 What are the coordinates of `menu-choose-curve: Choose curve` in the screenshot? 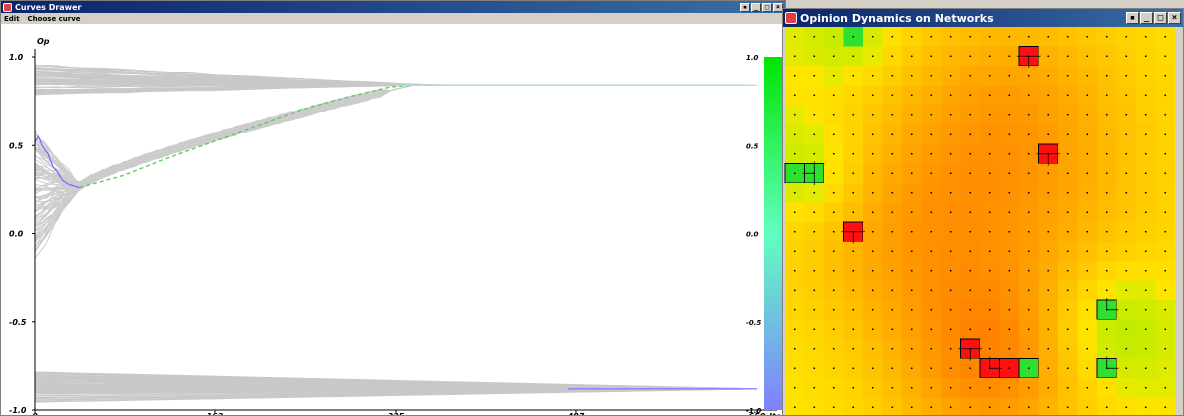 It's located at (54, 18).